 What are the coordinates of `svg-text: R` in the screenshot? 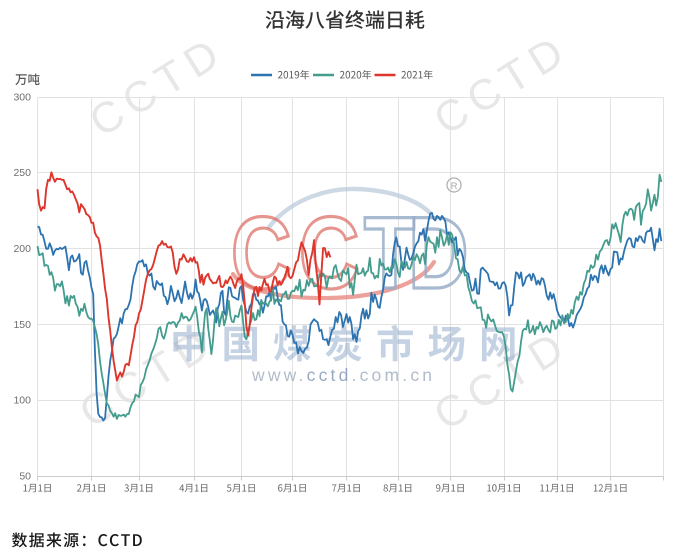 It's located at (454, 186).